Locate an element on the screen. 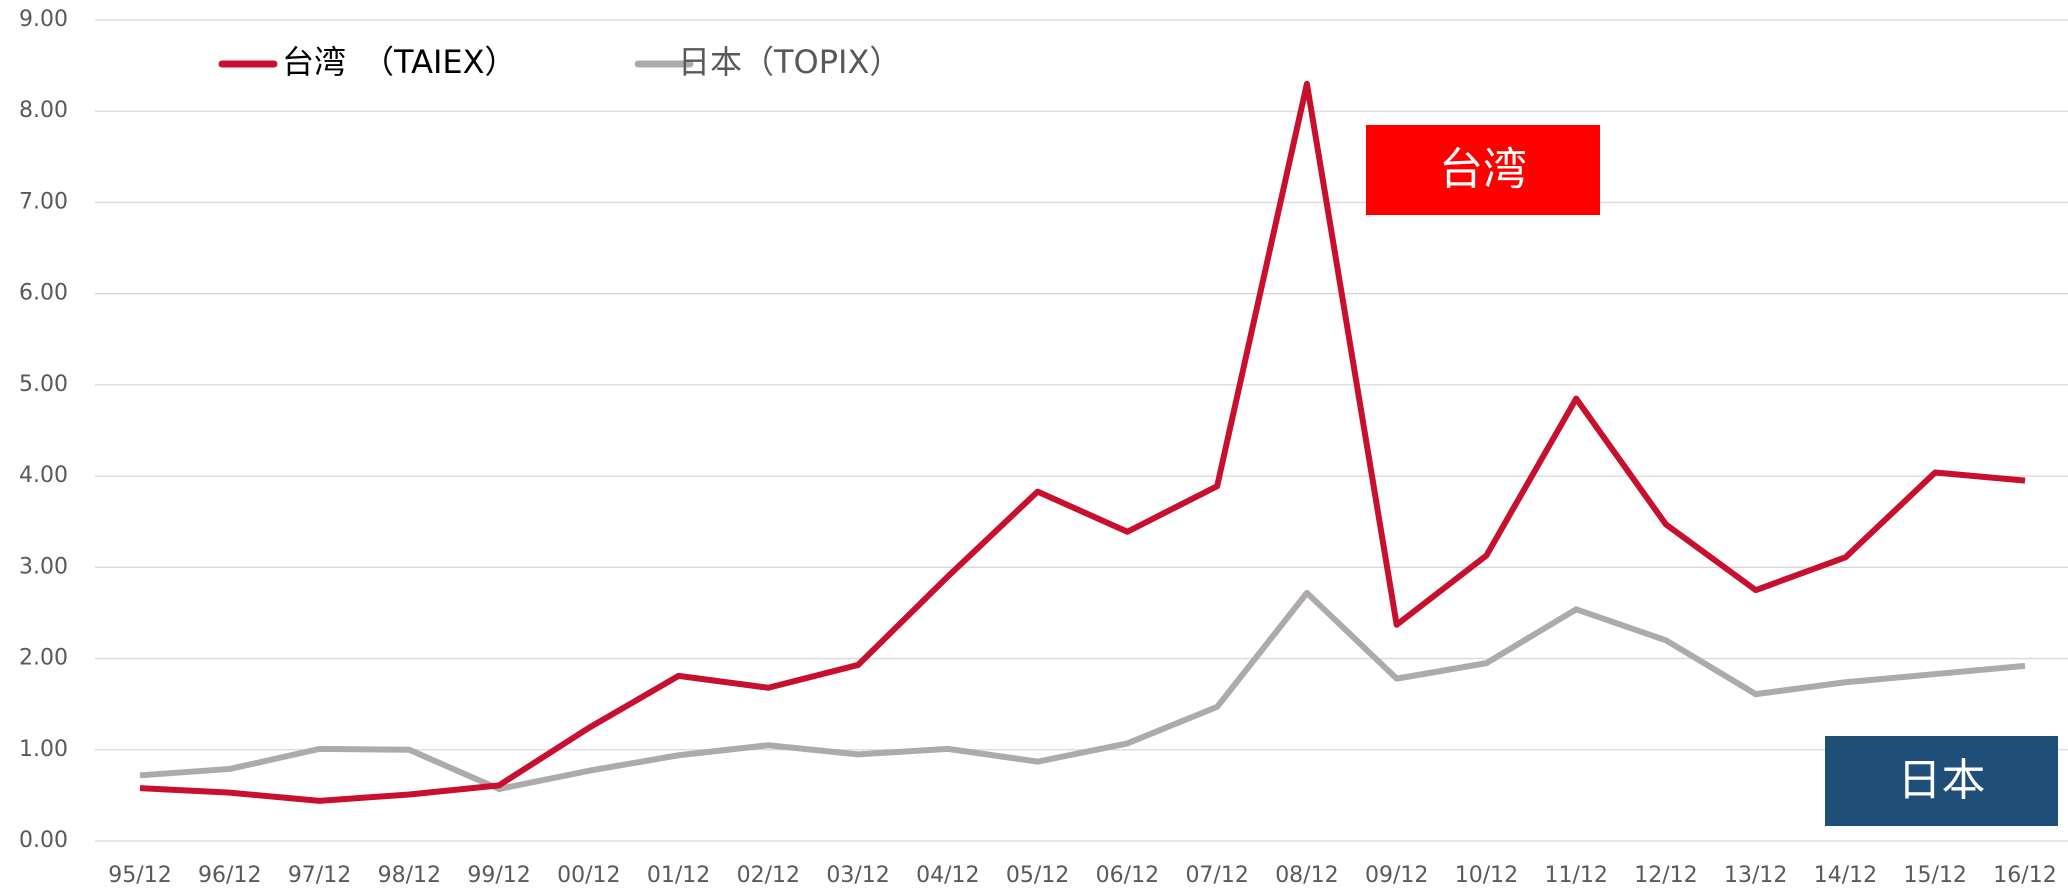 Image resolution: width=2068 pixels, height=892 pixels. y-tick-label: 0.00 is located at coordinates (43, 840).